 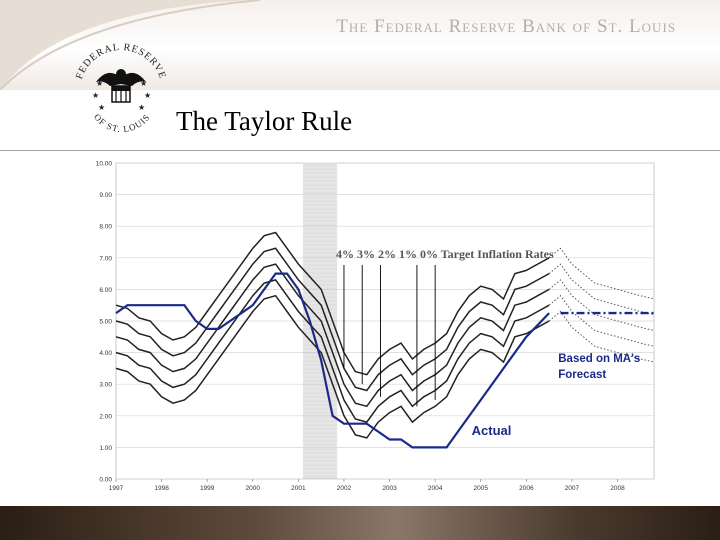 What do you see at coordinates (116, 488) in the screenshot?
I see `x-tick-label: 1997` at bounding box center [116, 488].